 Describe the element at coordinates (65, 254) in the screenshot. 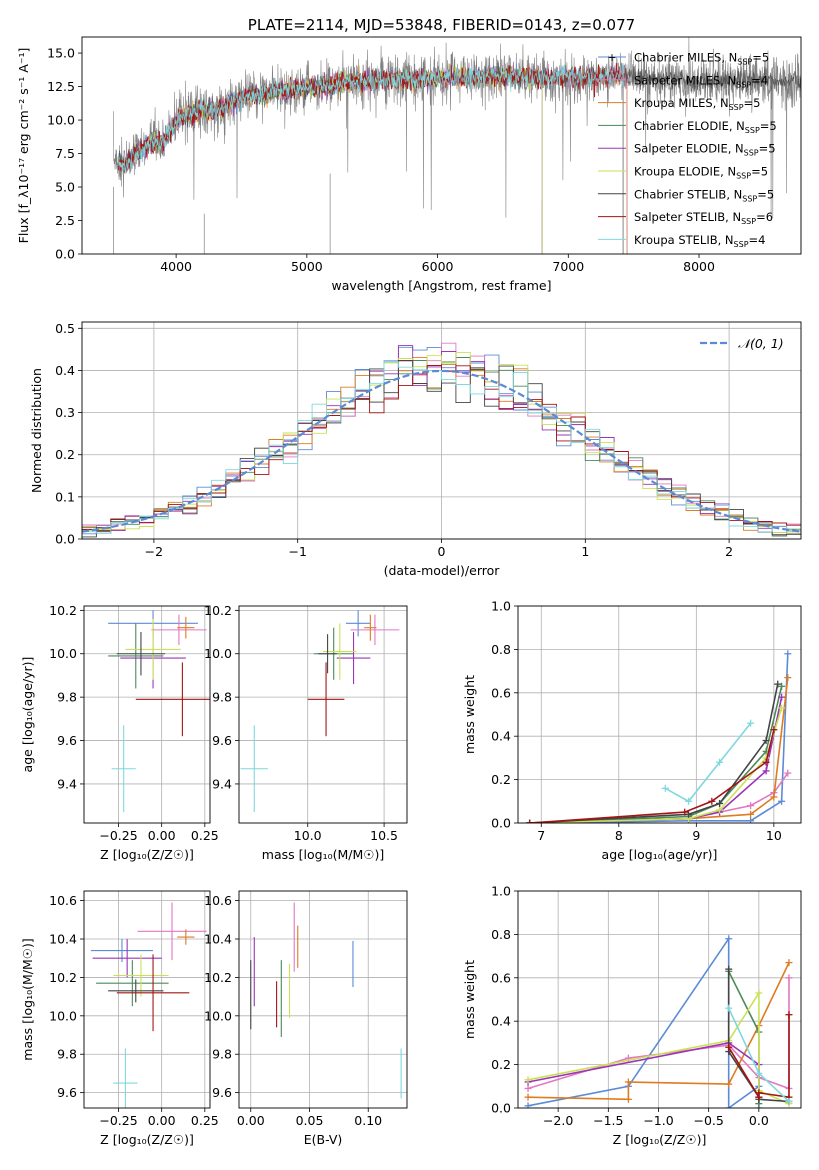

I see `y-tick-label: 0.0` at that location.